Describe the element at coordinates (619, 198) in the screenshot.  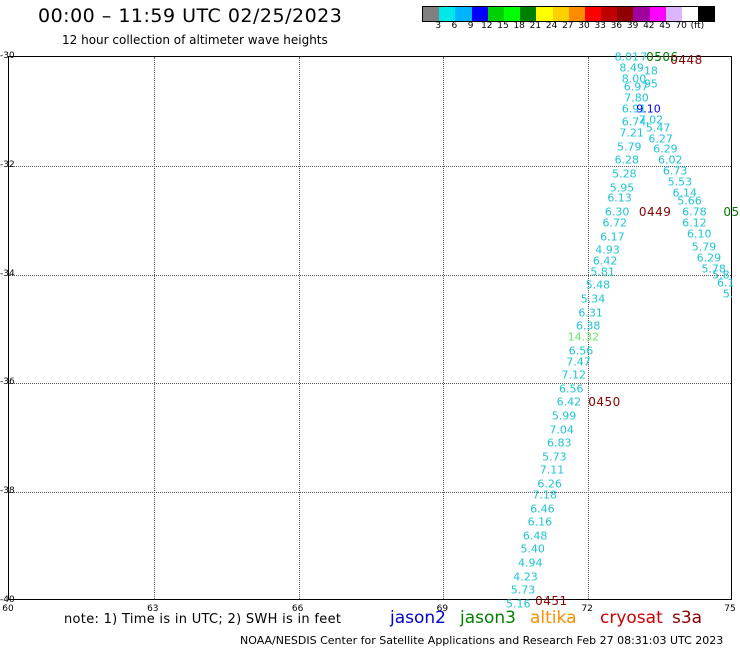
I see `wave-height-value: 6.13` at that location.